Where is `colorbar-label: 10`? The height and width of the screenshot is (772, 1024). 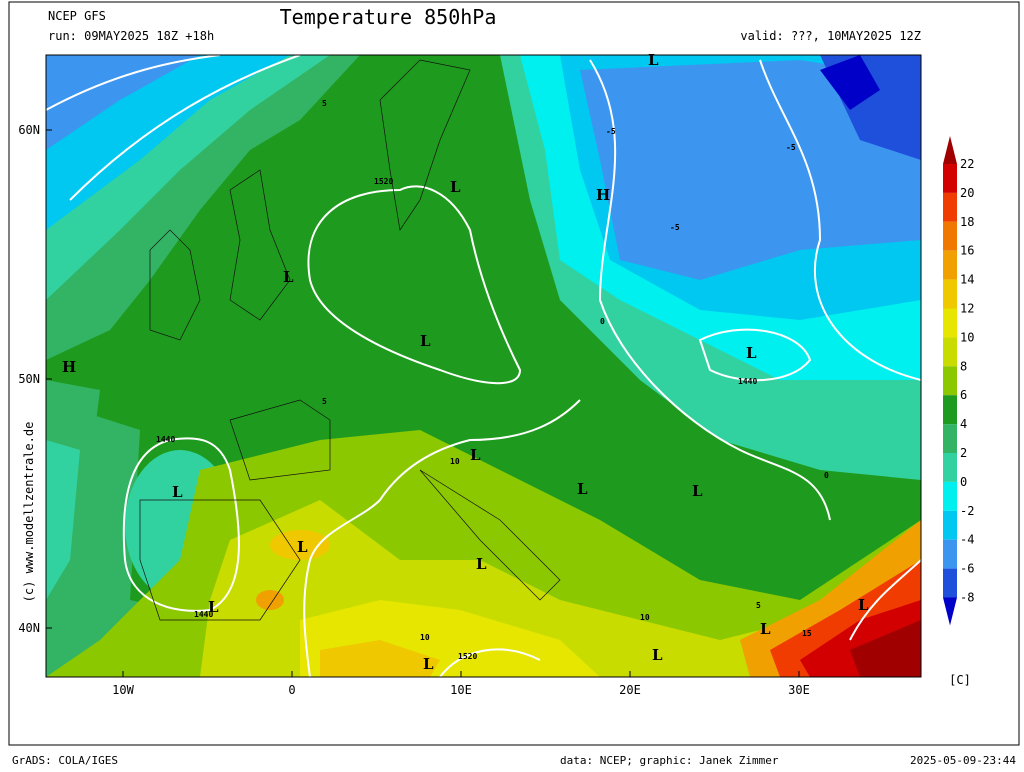
colorbar-label: 10 is located at coordinates (967, 337).